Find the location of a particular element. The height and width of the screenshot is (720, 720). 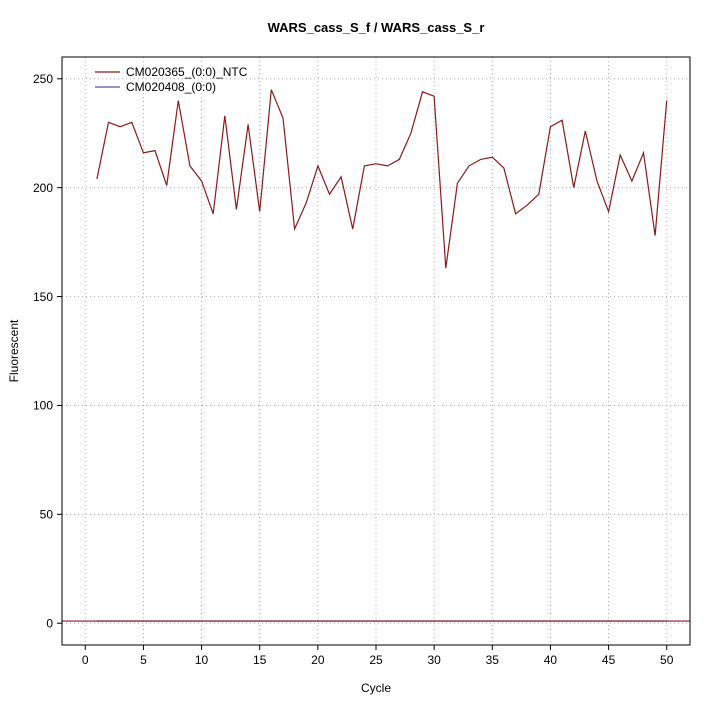

x-axis-label: Cycle is located at coordinates (376, 688).